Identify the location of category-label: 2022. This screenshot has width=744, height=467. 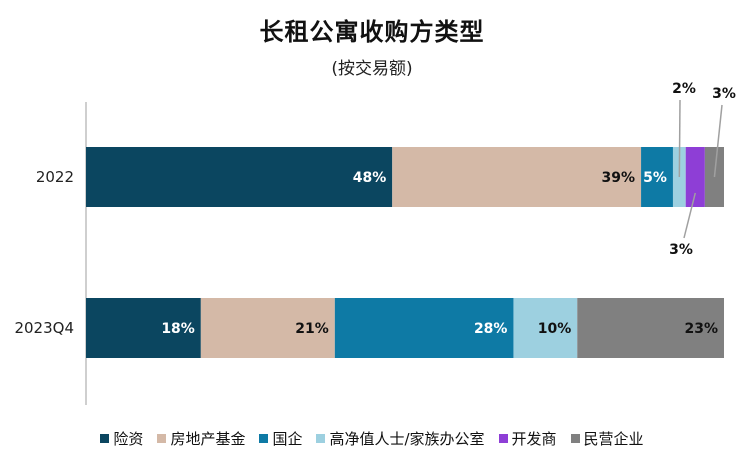
(55, 177).